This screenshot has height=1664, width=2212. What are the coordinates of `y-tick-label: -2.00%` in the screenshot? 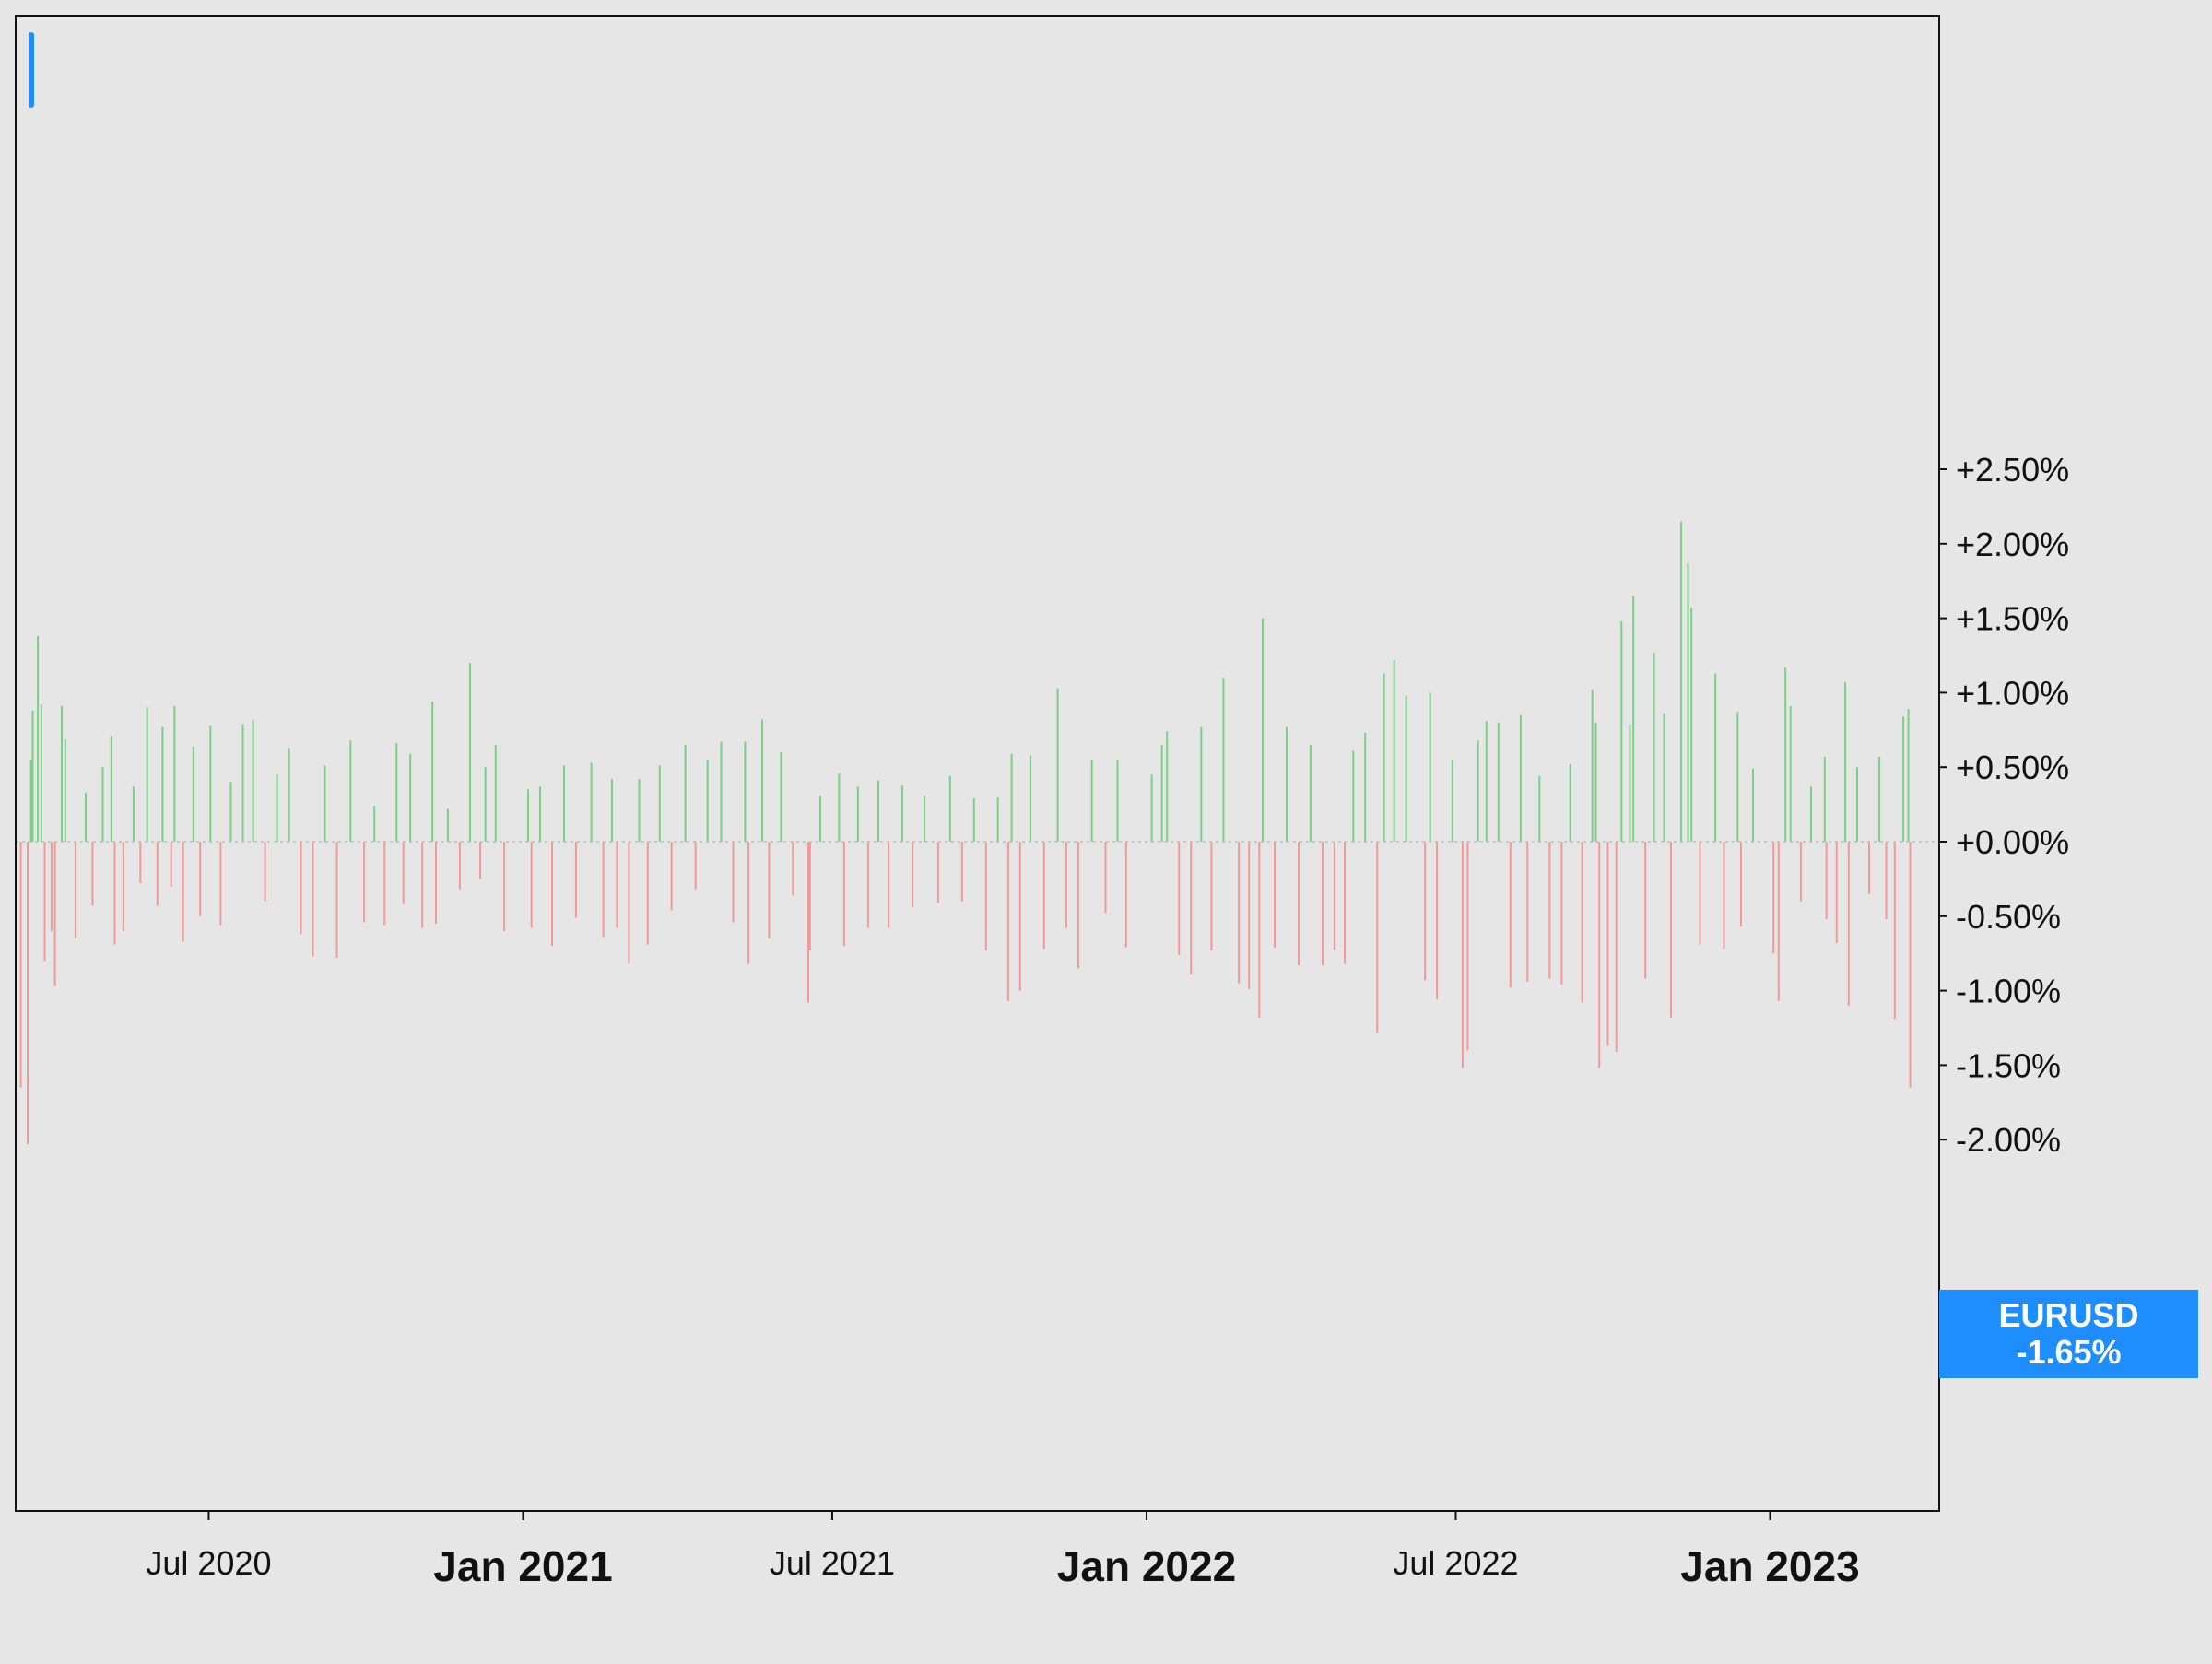 It's located at (2008, 1140).